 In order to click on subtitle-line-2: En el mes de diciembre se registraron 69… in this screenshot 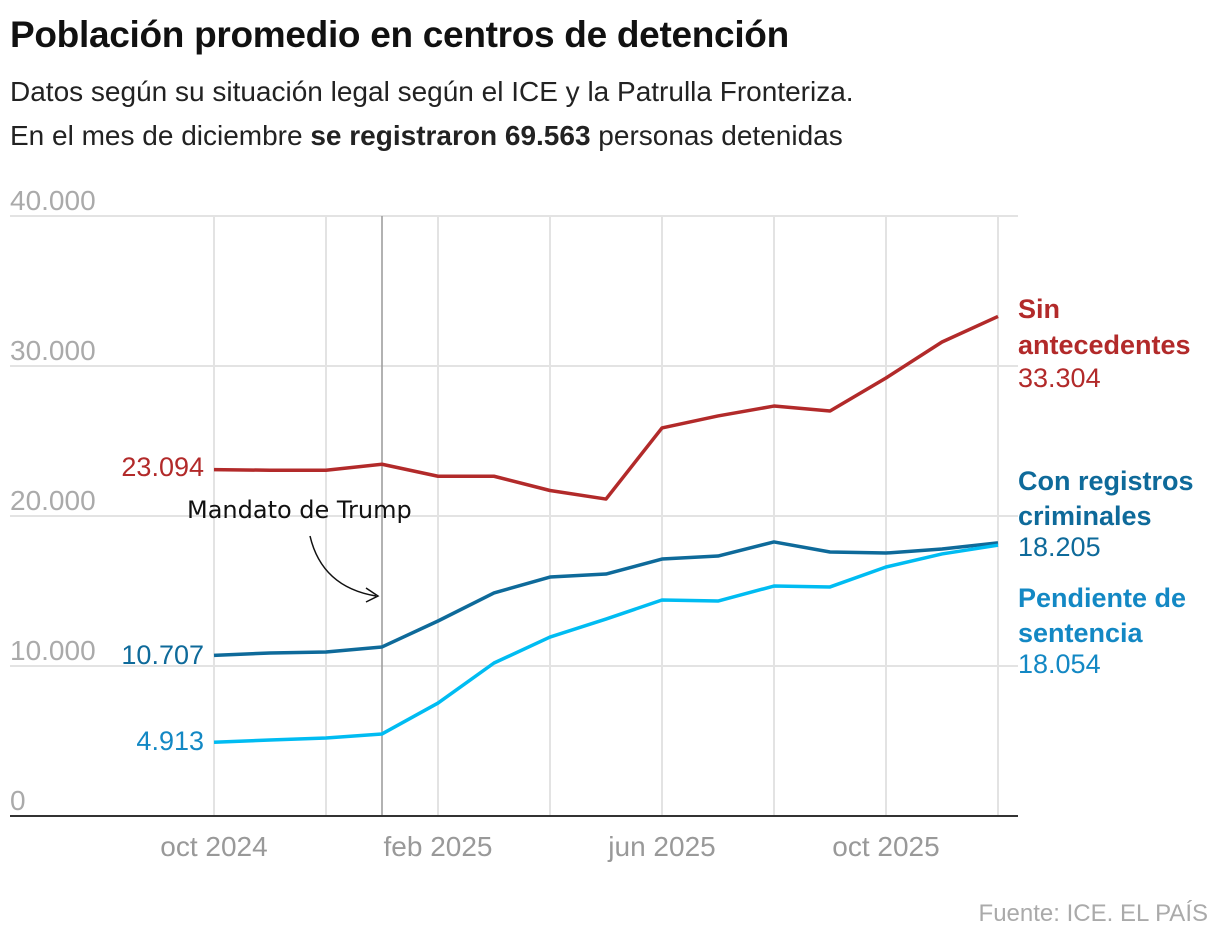, I will do `click(426, 136)`.